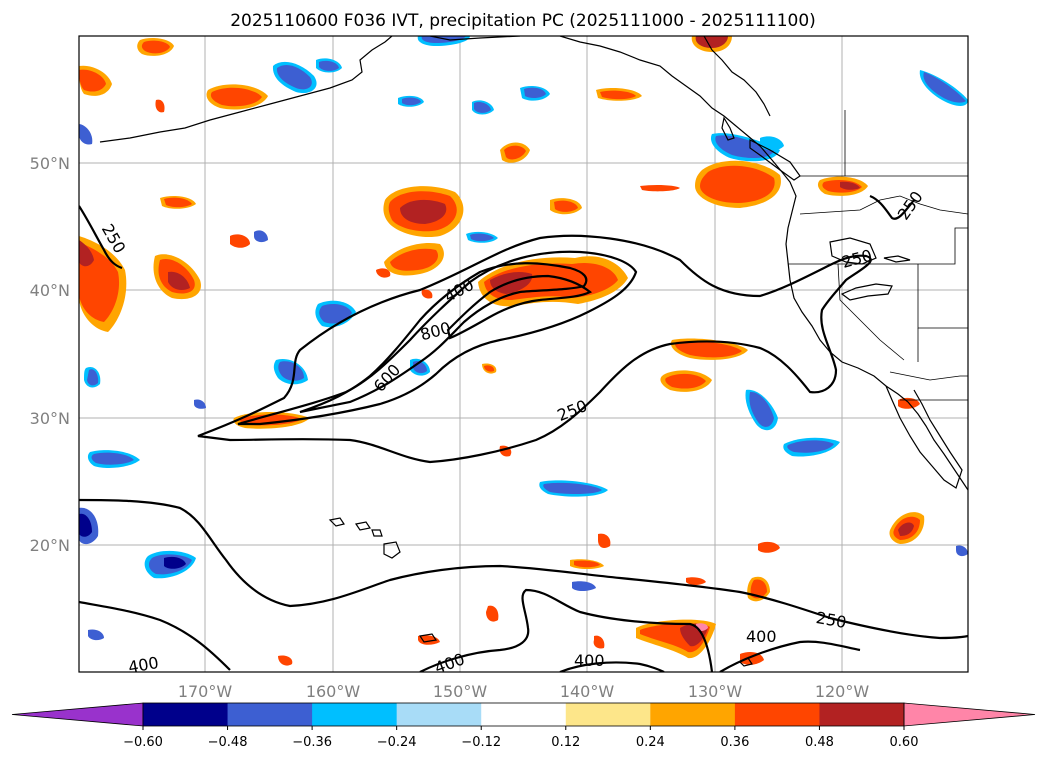 The image size is (1047, 765). Describe the element at coordinates (842, 691) in the screenshot. I see `lon-label: 120°W` at that location.